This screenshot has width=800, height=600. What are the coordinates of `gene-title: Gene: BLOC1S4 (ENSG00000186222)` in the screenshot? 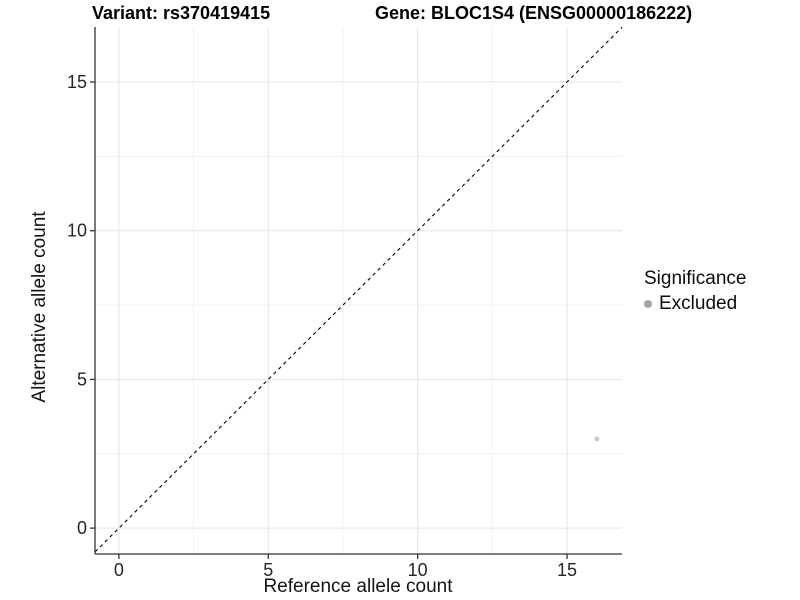 It's located at (534, 13).